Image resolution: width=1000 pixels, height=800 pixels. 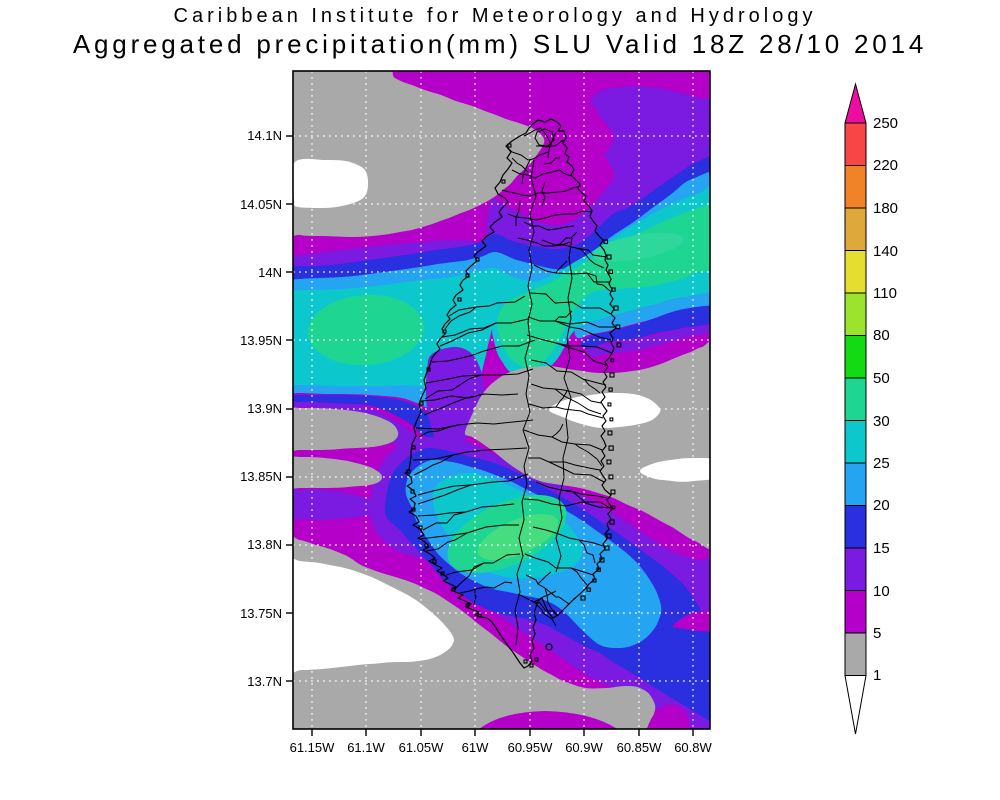 What do you see at coordinates (313, 747) in the screenshot?
I see `svg-text: 61.15W` at bounding box center [313, 747].